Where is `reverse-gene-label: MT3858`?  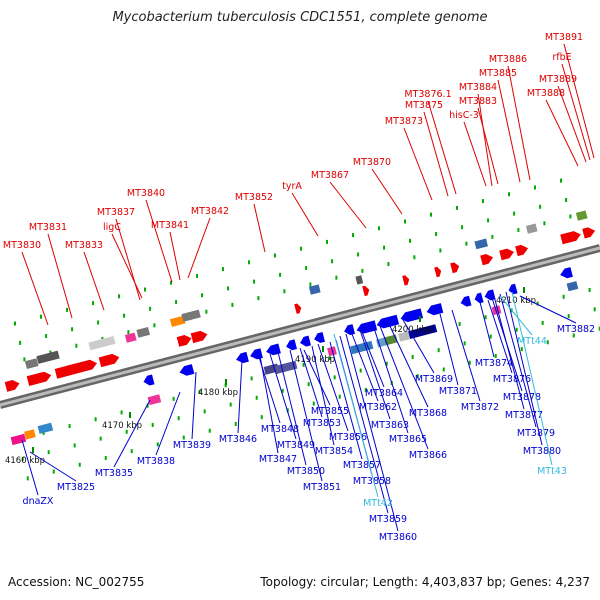
reverse-gene-label: MT3858 is located at coordinates (372, 481).